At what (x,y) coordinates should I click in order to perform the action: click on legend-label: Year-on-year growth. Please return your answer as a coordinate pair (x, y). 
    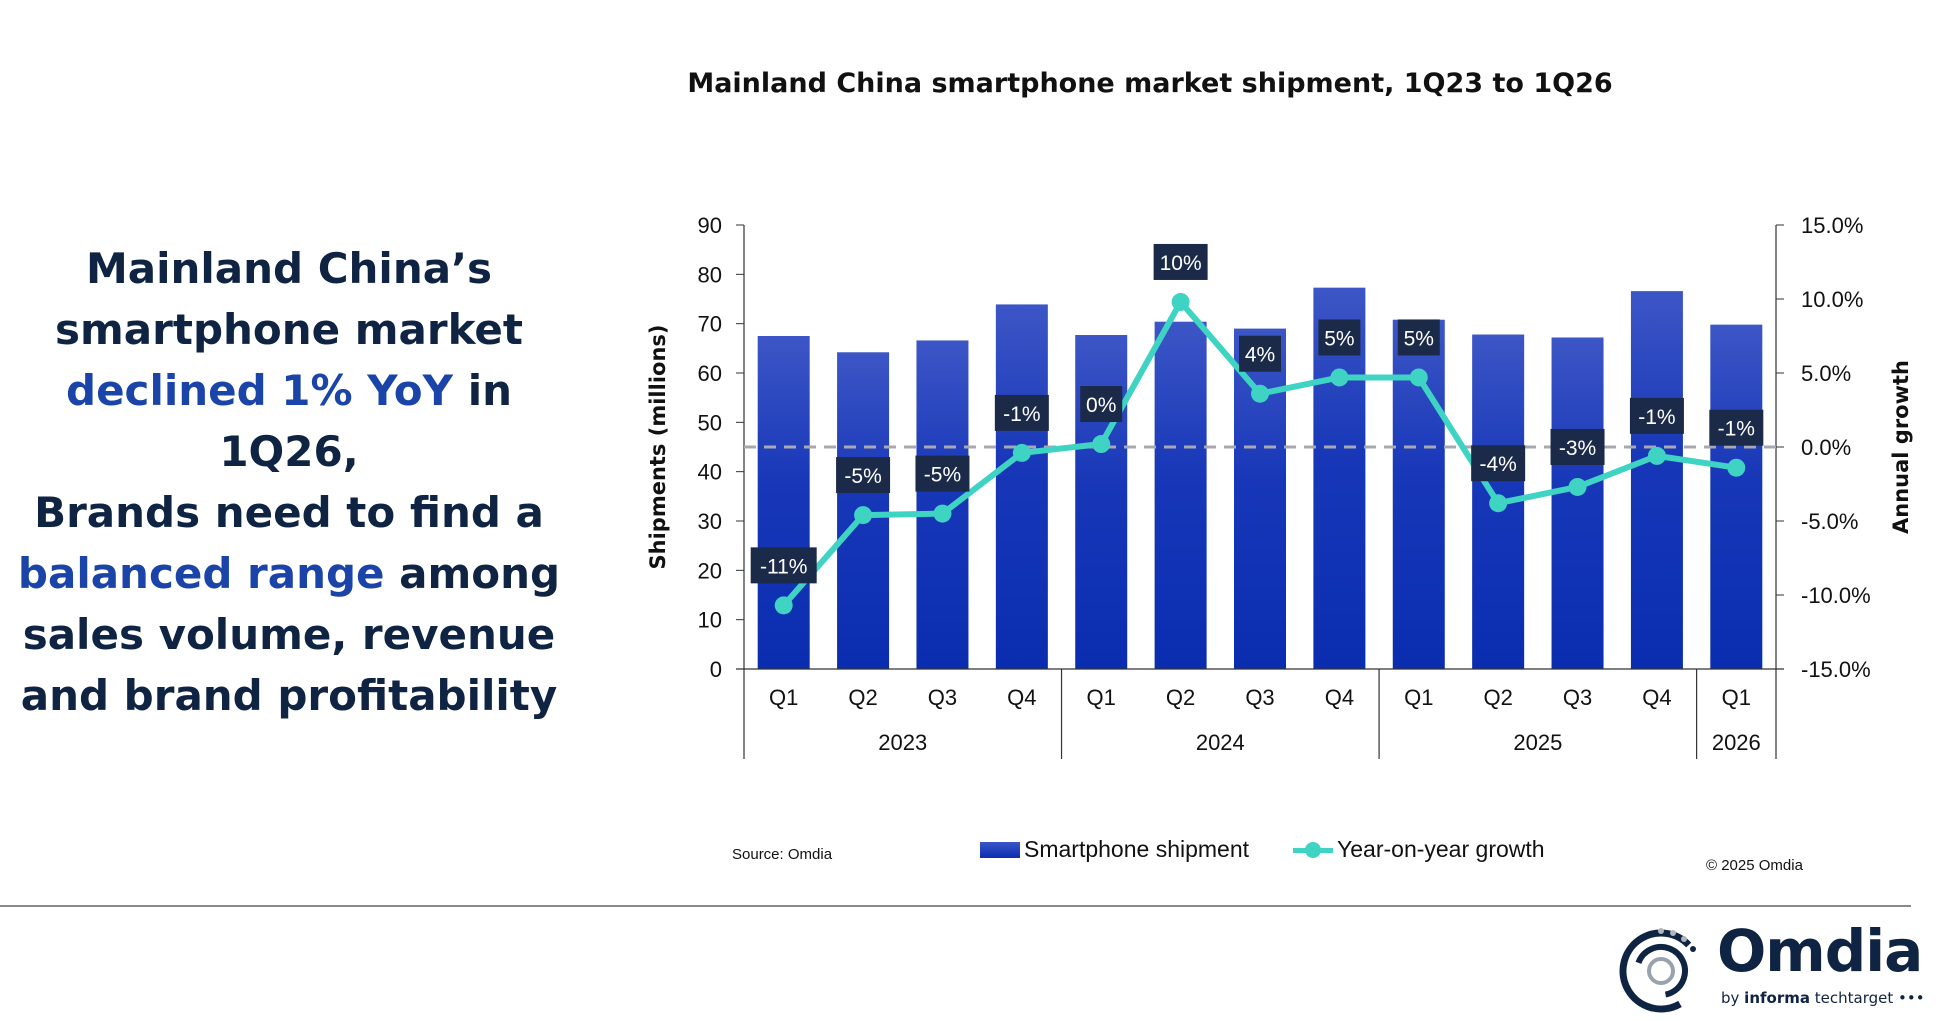
    Looking at the image, I should click on (1441, 849).